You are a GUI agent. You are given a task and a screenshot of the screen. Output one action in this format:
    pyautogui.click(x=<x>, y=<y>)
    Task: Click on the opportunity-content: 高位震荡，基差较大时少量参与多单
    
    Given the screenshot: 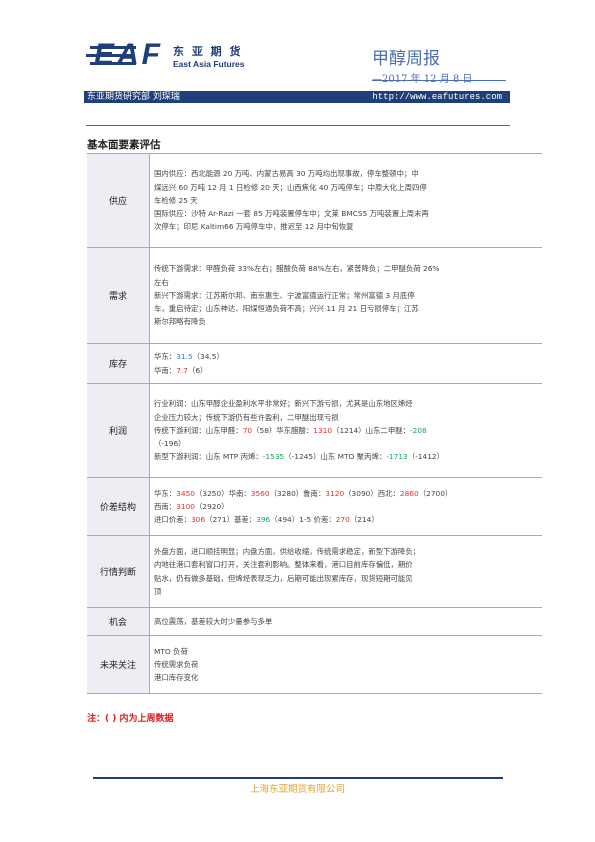 What is the action you would take?
    pyautogui.click(x=345, y=621)
    